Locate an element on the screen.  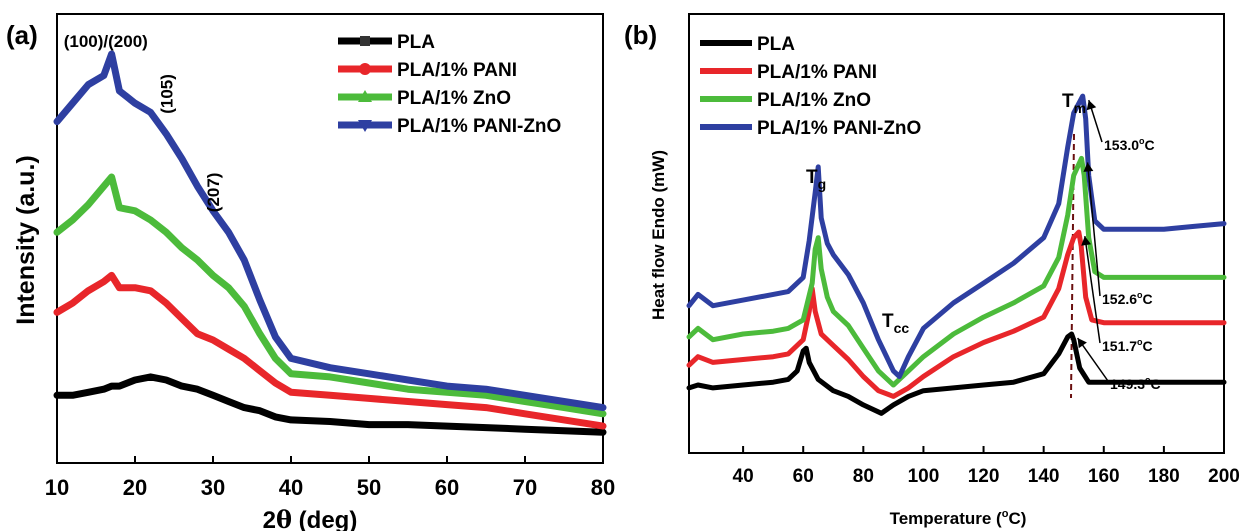
peak-callout-153-0: 153.0oC is located at coordinates (1120, 126).